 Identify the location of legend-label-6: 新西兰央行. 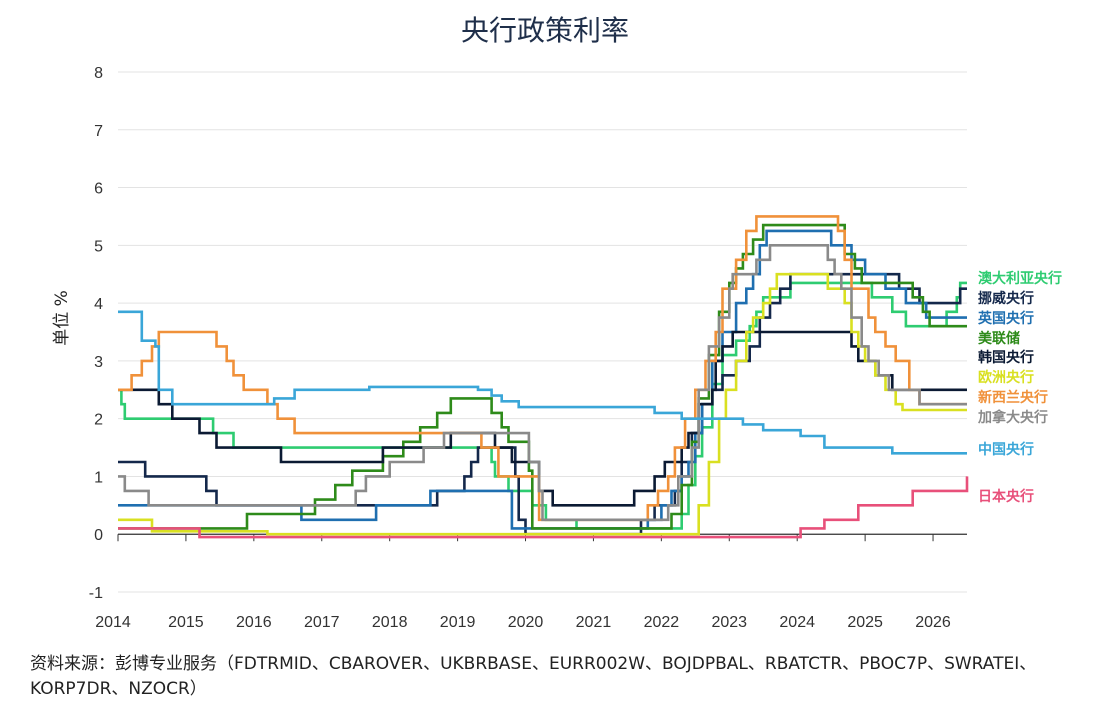
(1013, 397).